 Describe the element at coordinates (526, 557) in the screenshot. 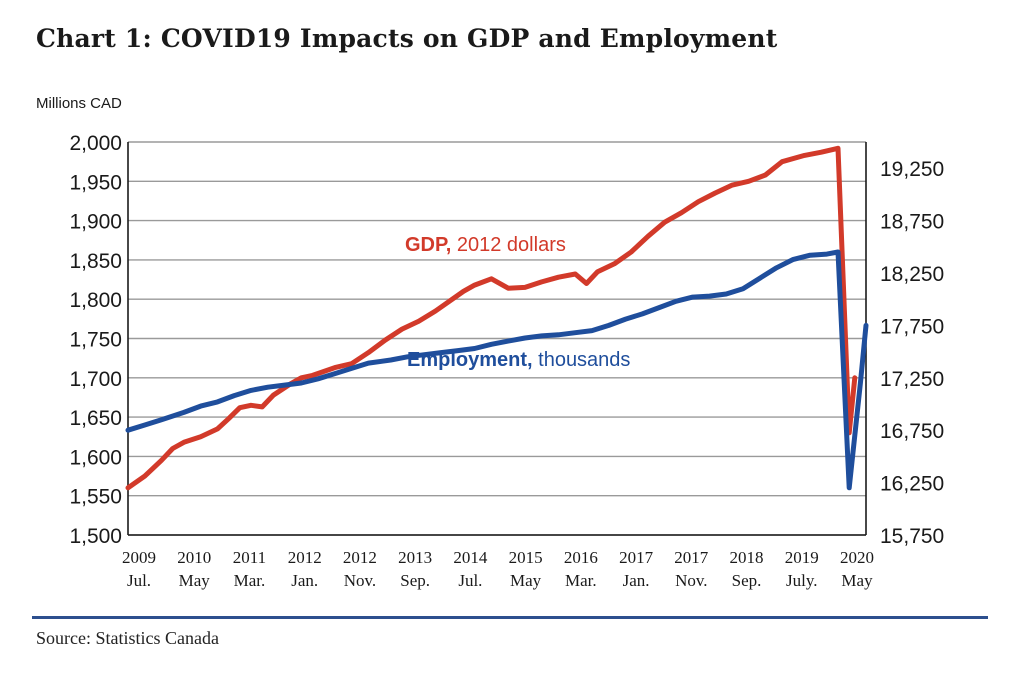

I see `x-tick-year: 2015` at that location.